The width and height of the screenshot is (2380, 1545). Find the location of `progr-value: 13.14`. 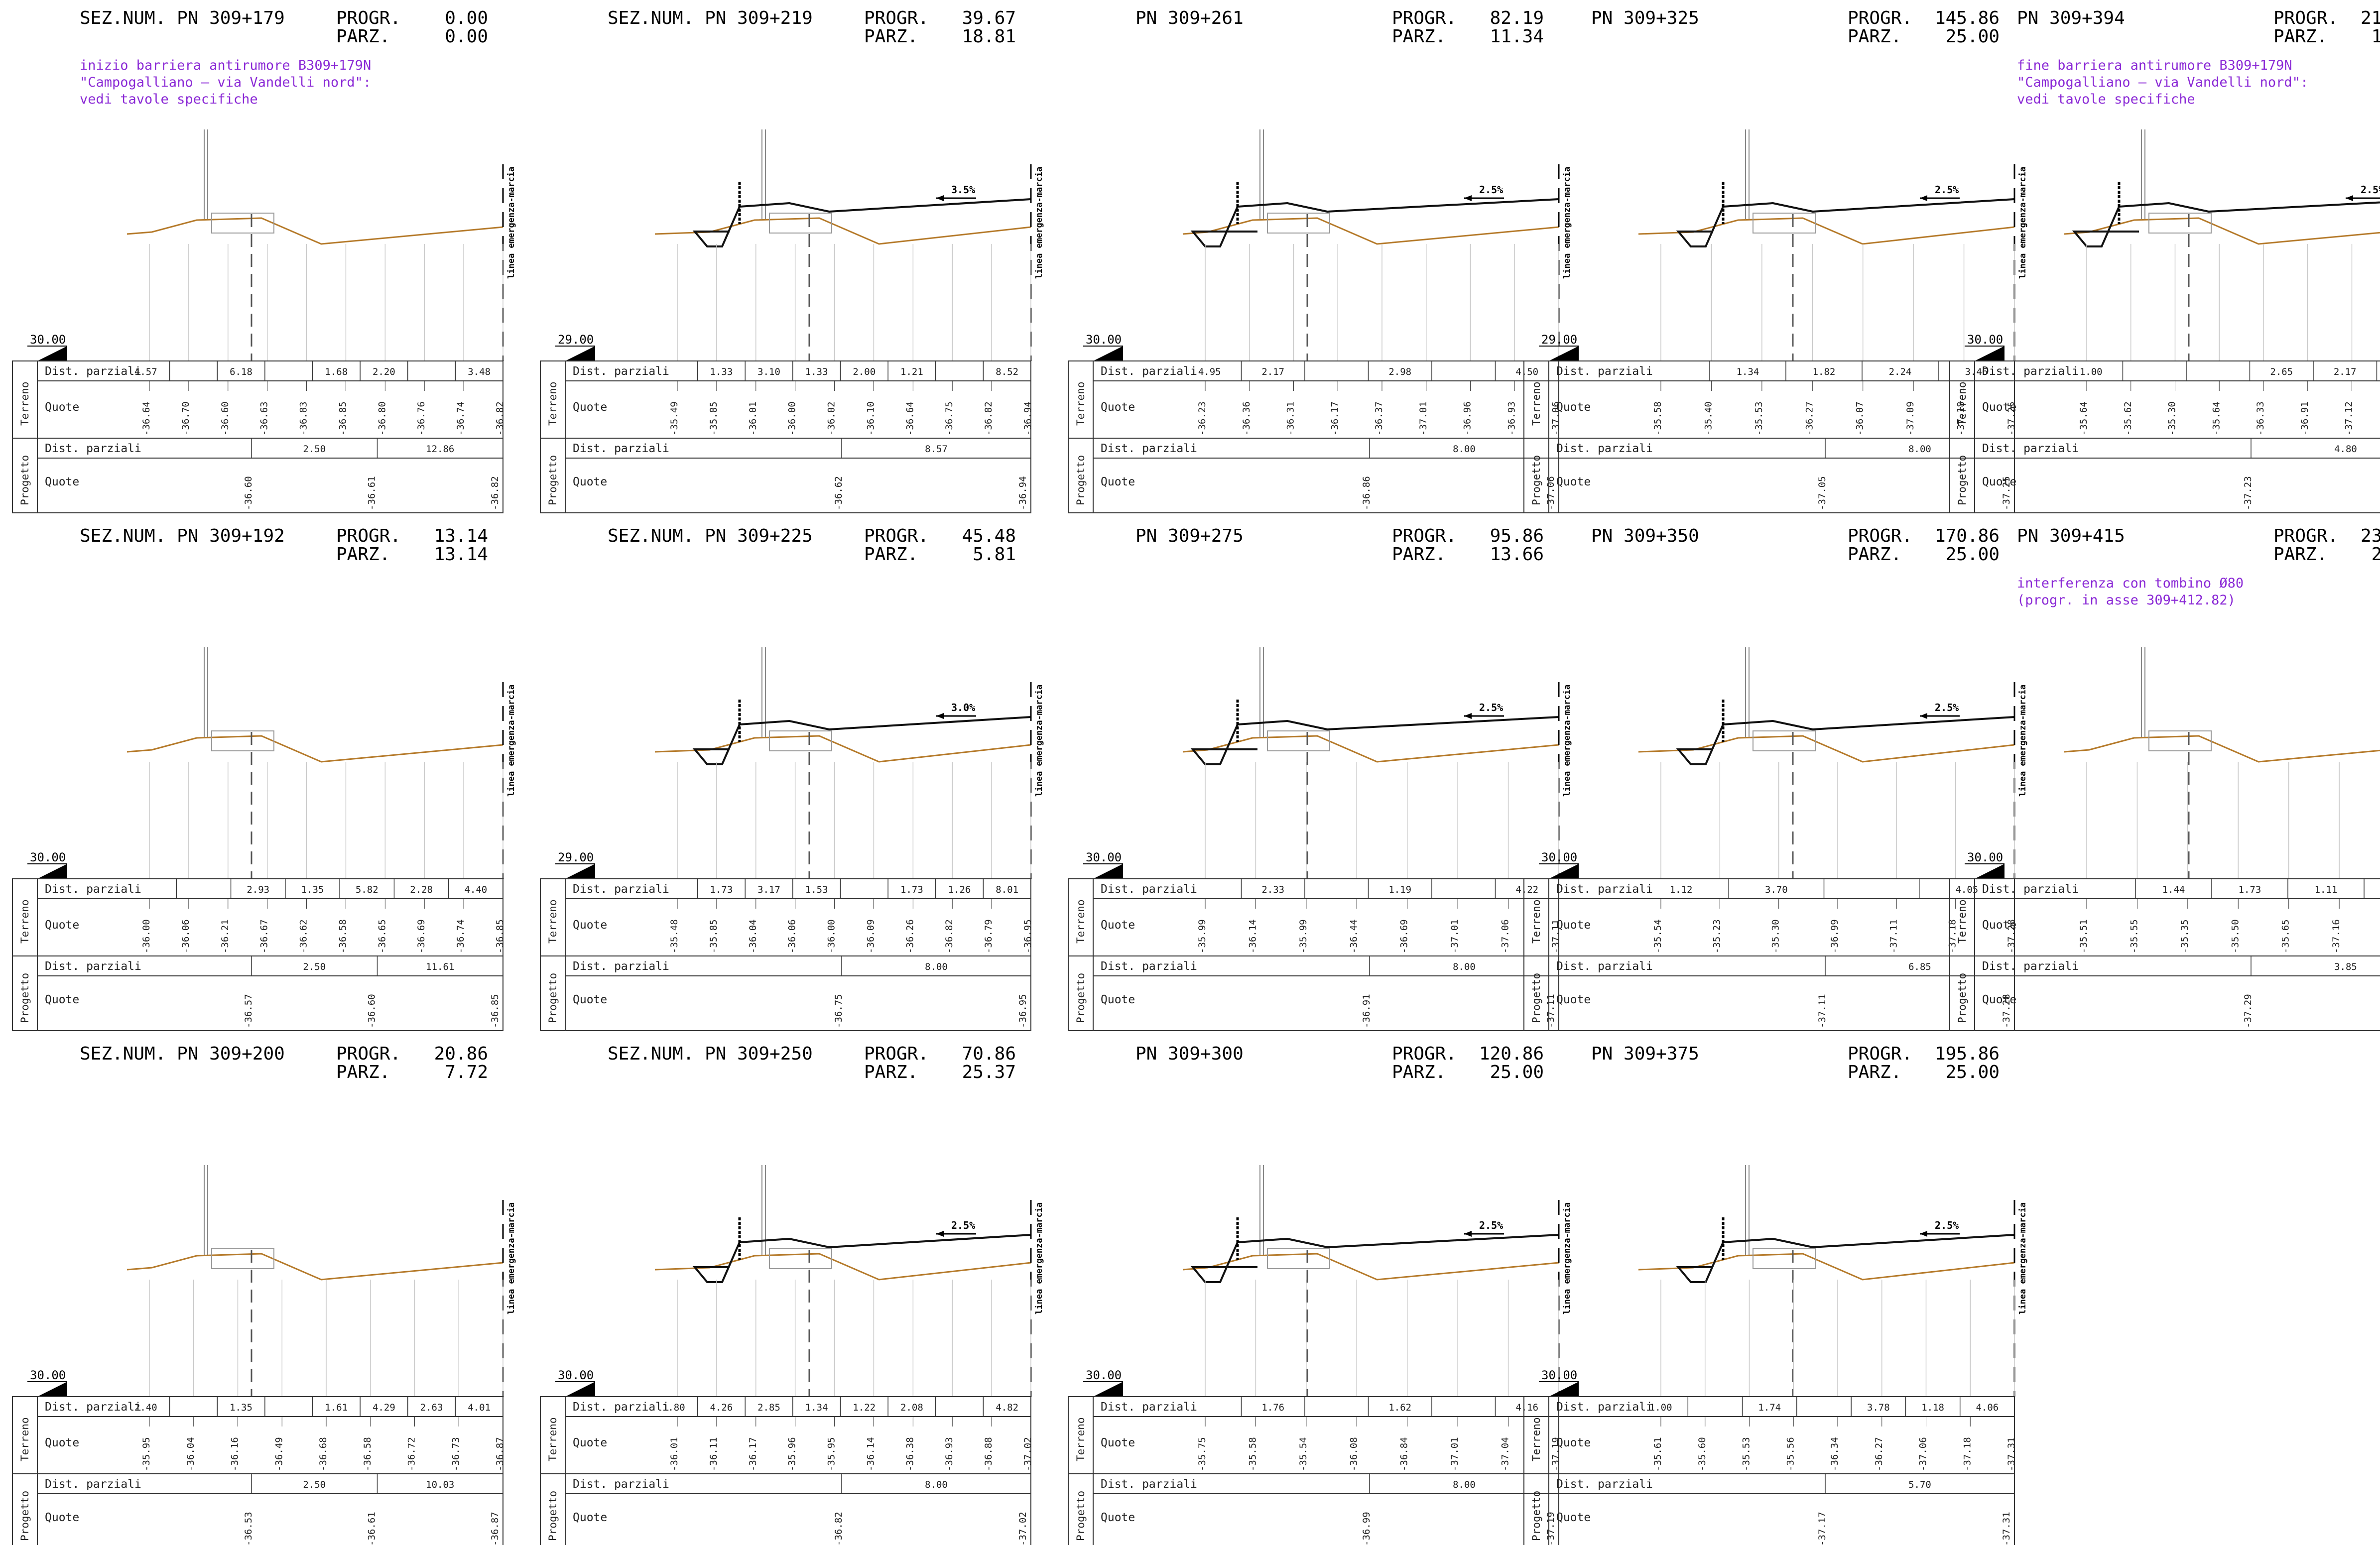

progr-value: 13.14 is located at coordinates (461, 536).